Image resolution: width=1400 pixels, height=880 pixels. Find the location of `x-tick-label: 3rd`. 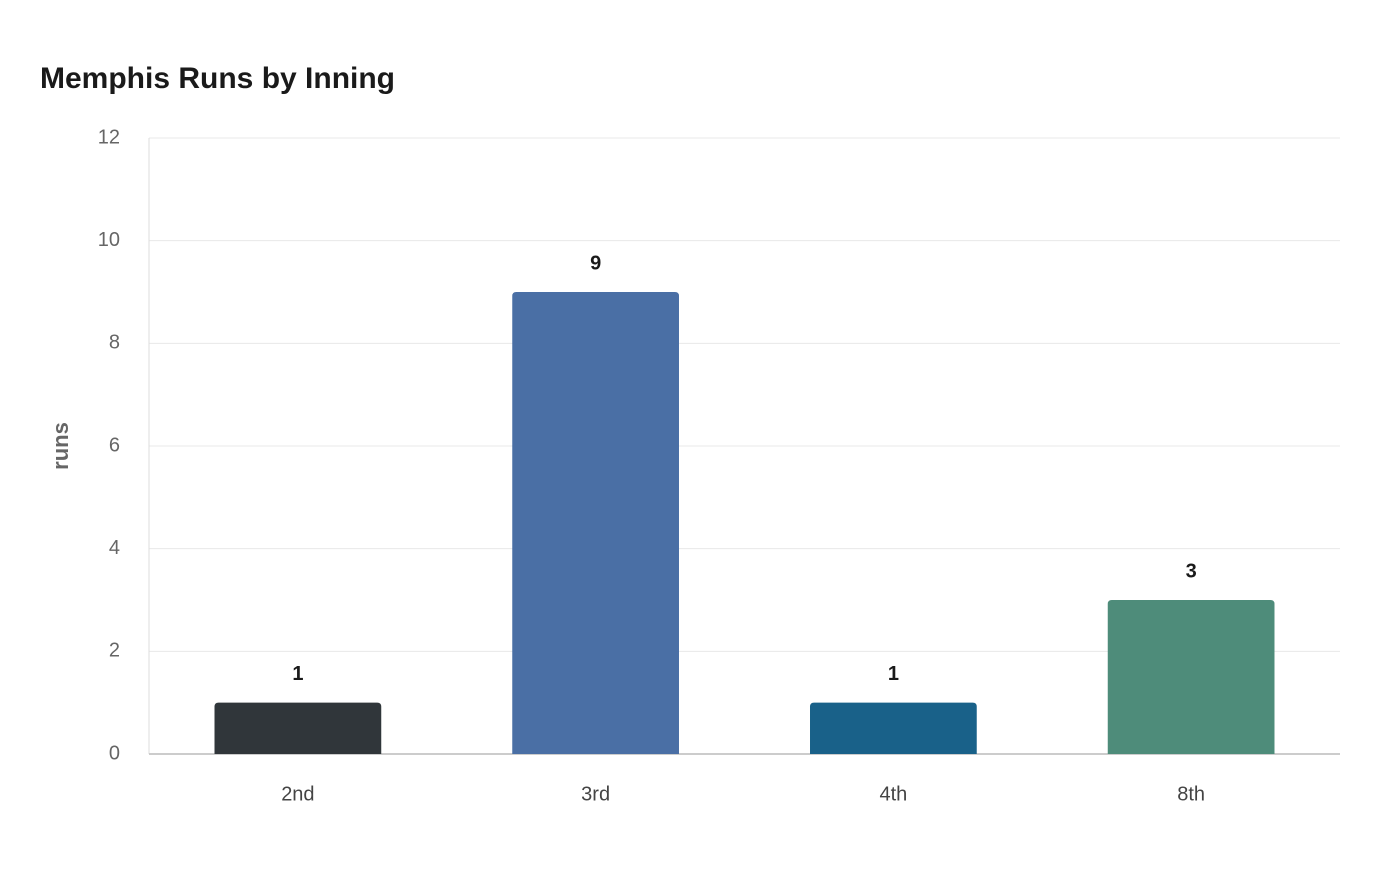

x-tick-label: 3rd is located at coordinates (595, 794).